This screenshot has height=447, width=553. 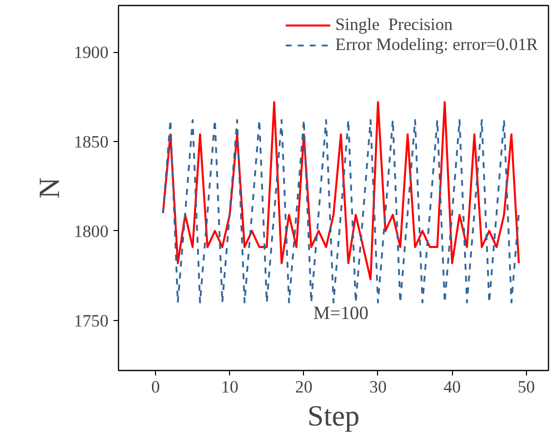 What do you see at coordinates (91, 142) in the screenshot?
I see `y-tick-label: 1850` at bounding box center [91, 142].